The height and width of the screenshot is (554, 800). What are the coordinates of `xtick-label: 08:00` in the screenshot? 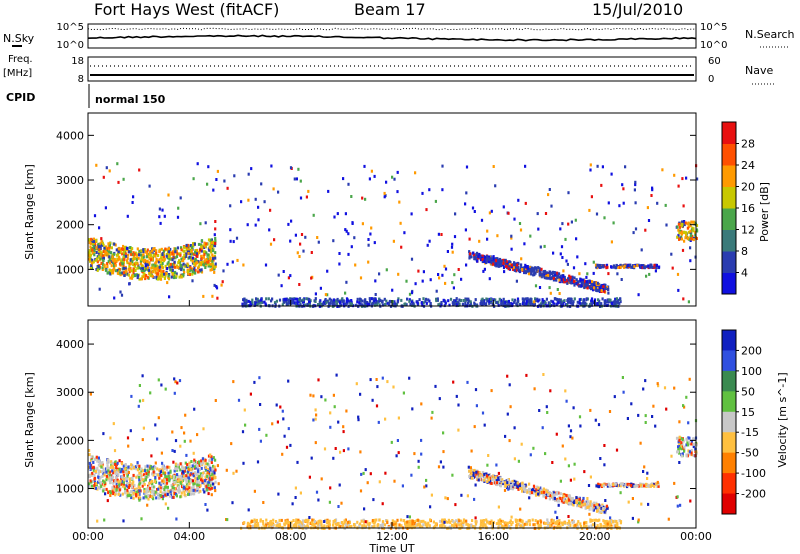 It's located at (291, 536).